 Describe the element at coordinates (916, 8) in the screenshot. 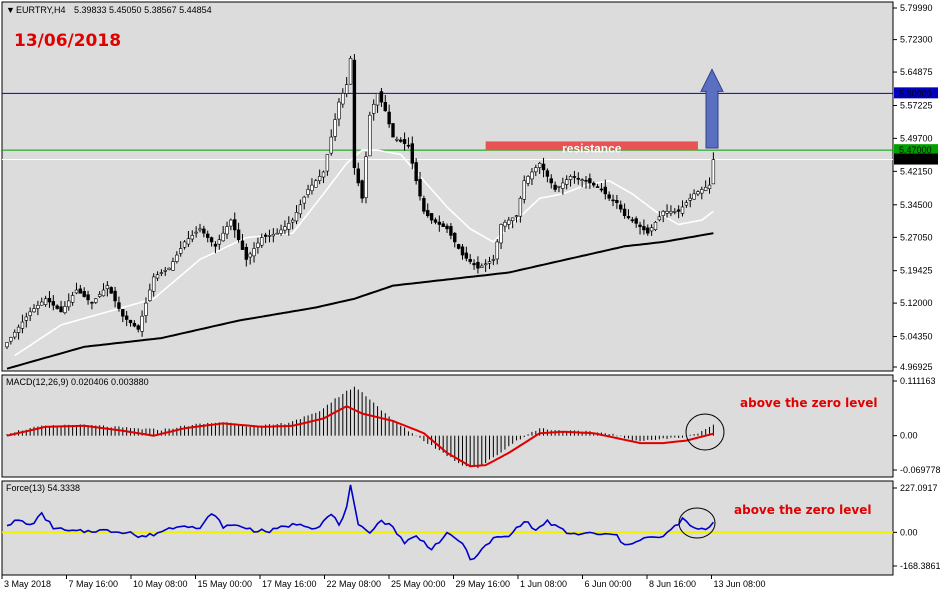

I see `price-tick-label: 5.79990` at that location.